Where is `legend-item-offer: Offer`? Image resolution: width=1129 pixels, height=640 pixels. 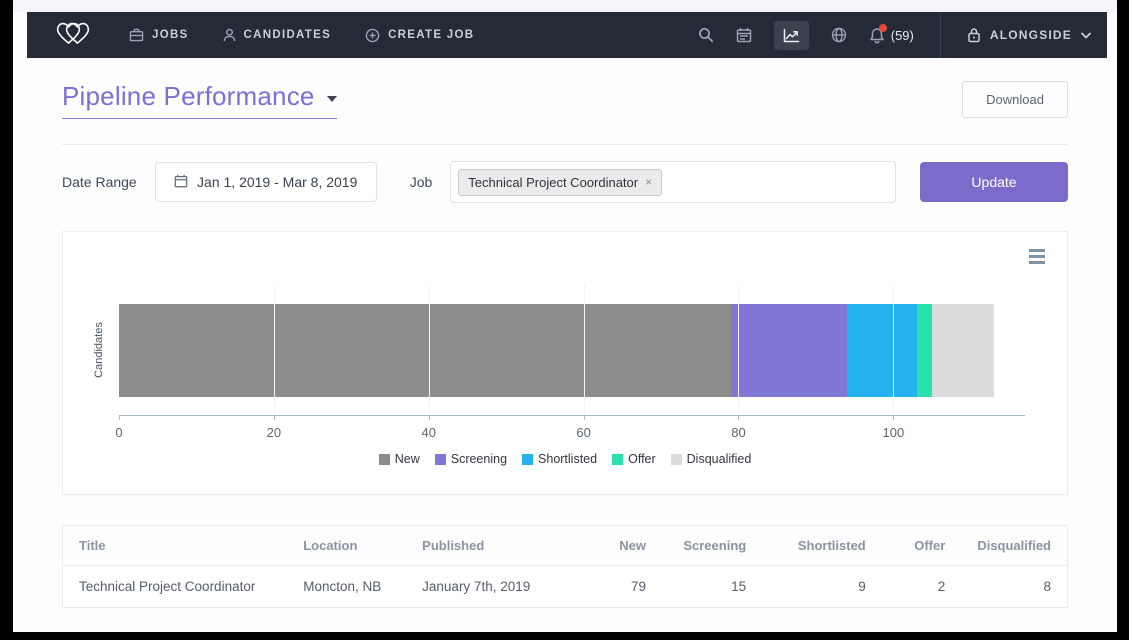 legend-item-offer: Offer is located at coordinates (634, 459).